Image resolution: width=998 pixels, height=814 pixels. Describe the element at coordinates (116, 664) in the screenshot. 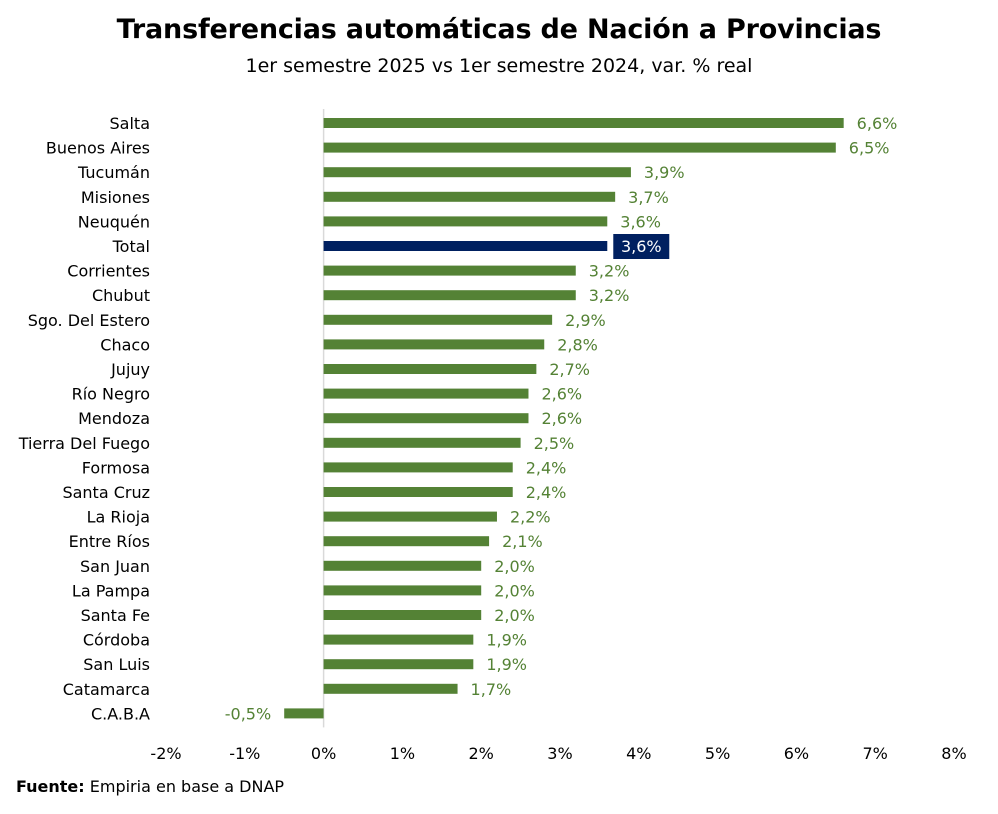

I see `category-label: San Luis` at that location.